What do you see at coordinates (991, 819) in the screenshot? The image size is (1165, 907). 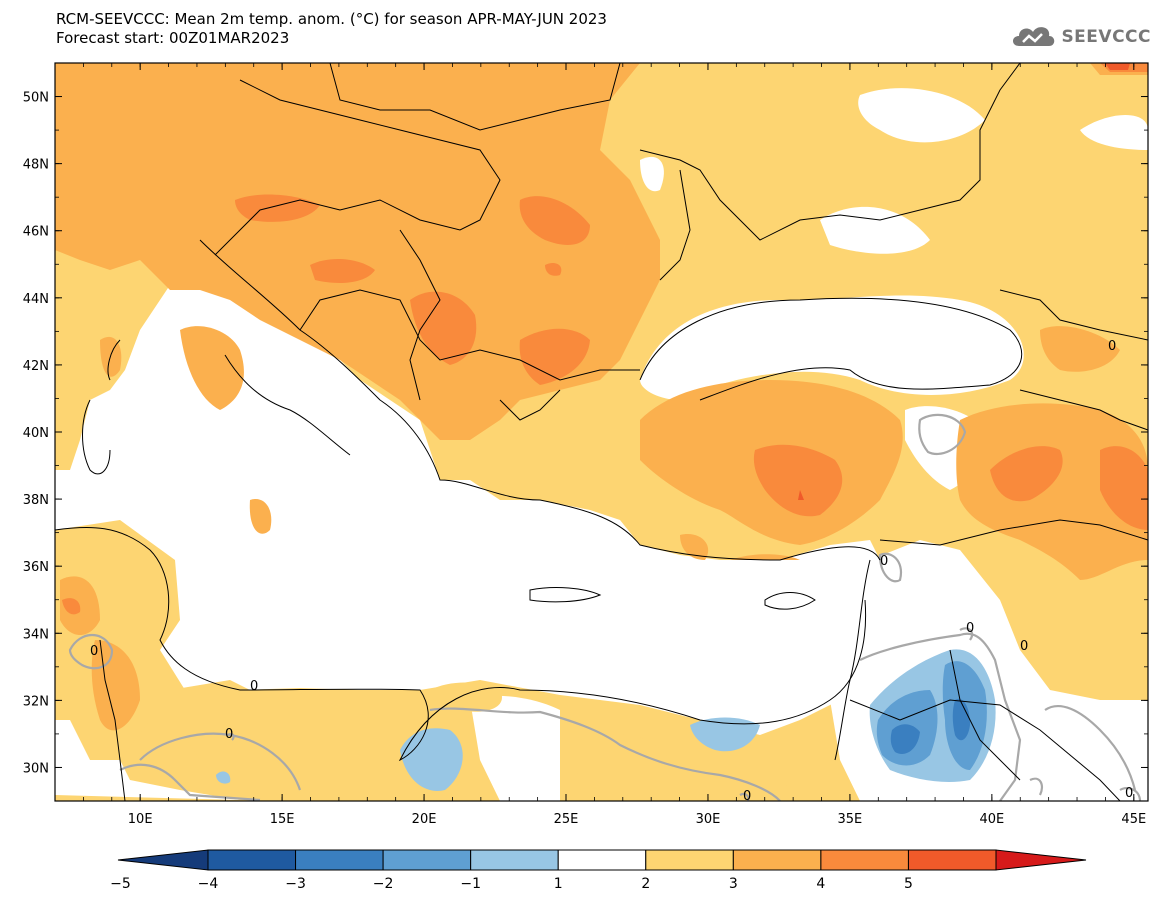 I see `lon-tick-label: 40E` at bounding box center [991, 819].